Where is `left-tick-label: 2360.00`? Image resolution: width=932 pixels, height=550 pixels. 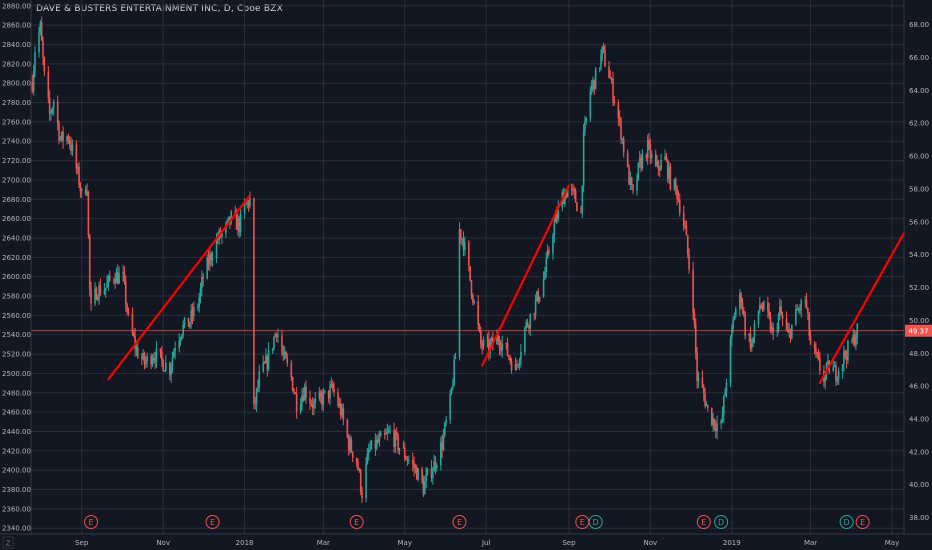
left-tick-label: 2360.00 is located at coordinates (16, 509).